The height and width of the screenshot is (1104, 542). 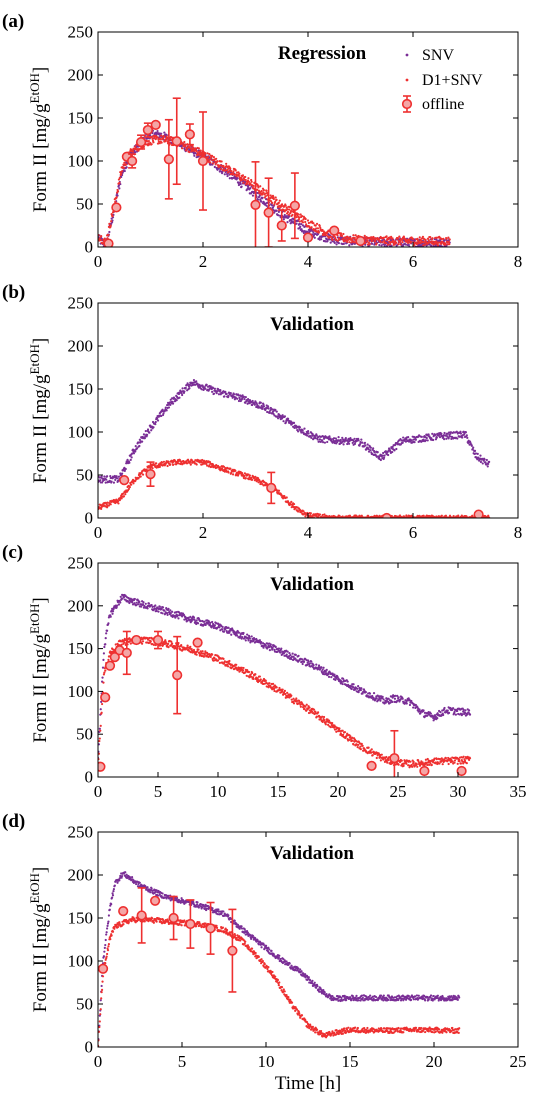 I want to click on panel-title: Validation, so click(x=312, y=324).